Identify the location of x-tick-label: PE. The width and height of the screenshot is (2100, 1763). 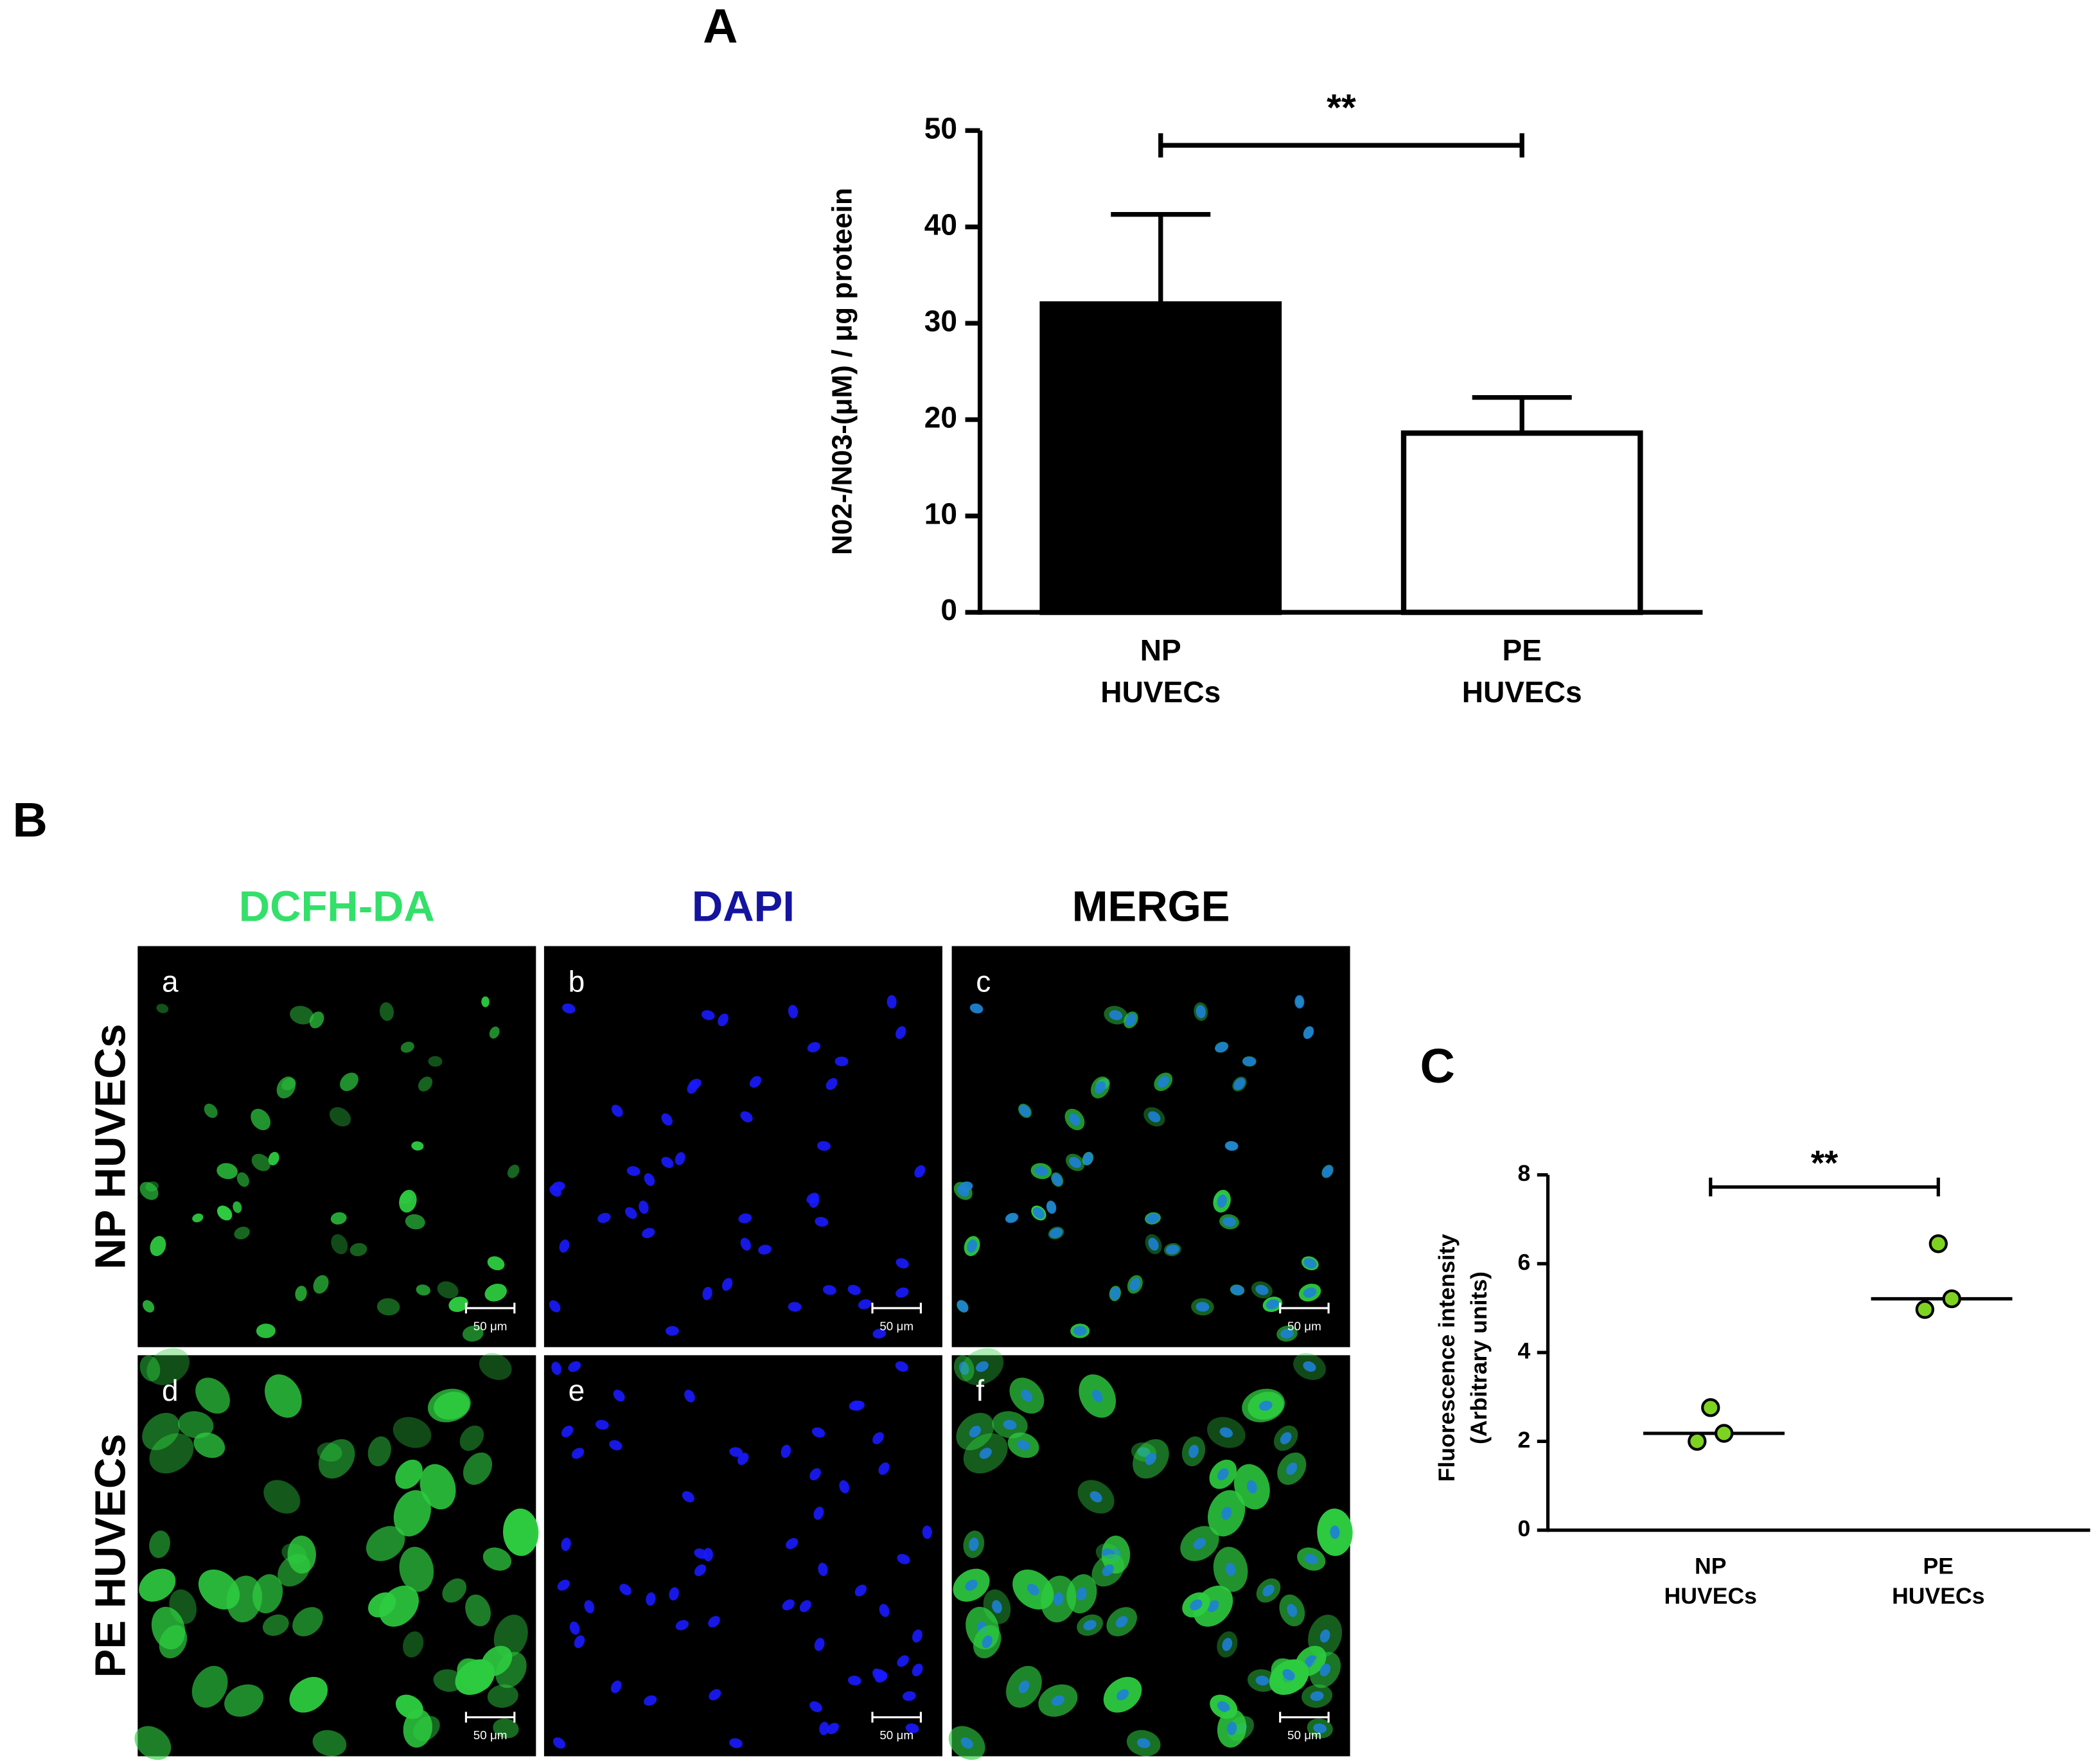
(1938, 1566).